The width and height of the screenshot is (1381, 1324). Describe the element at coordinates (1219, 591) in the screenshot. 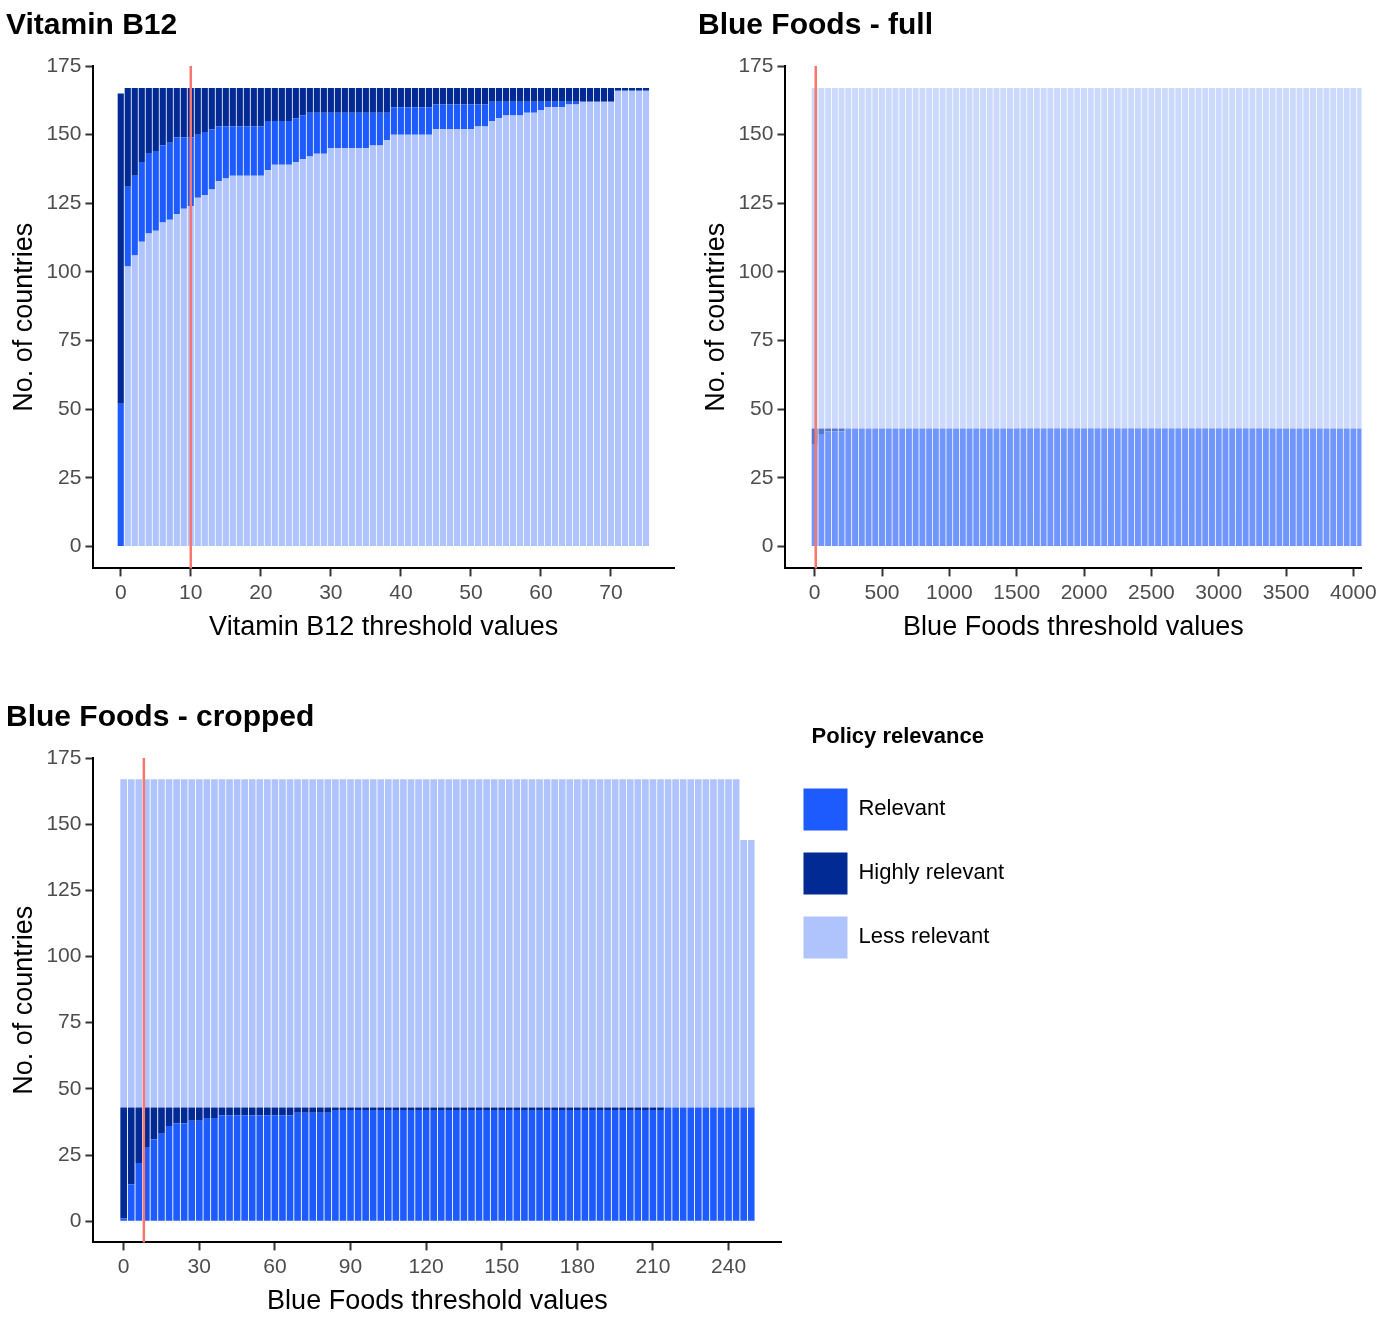

I see `x-tick-label: 3000` at that location.